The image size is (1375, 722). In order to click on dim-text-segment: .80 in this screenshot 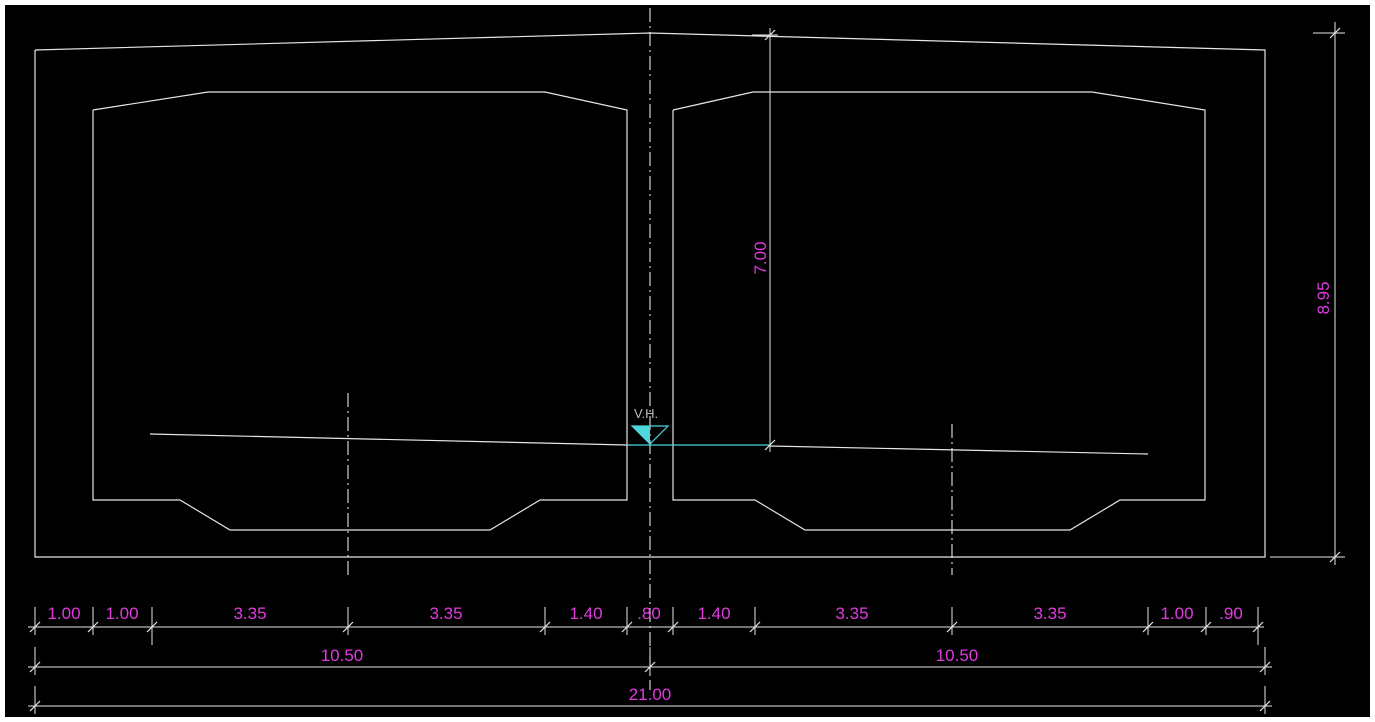, I will do `click(649, 613)`.